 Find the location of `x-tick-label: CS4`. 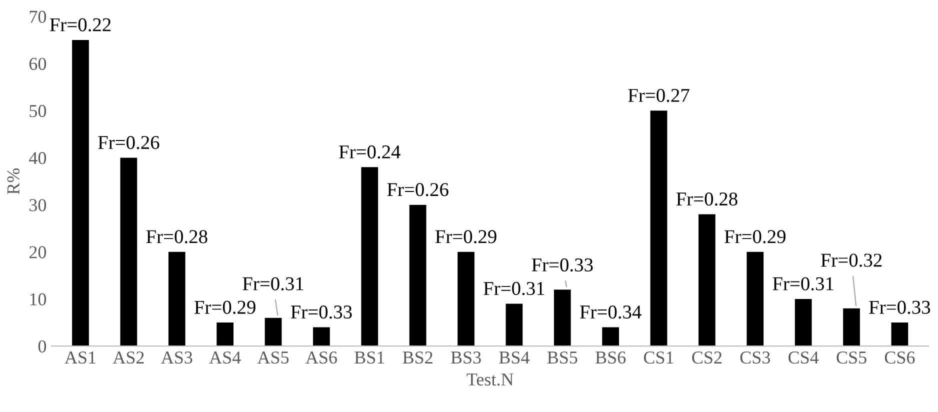

x-tick-label: CS4 is located at coordinates (803, 358).